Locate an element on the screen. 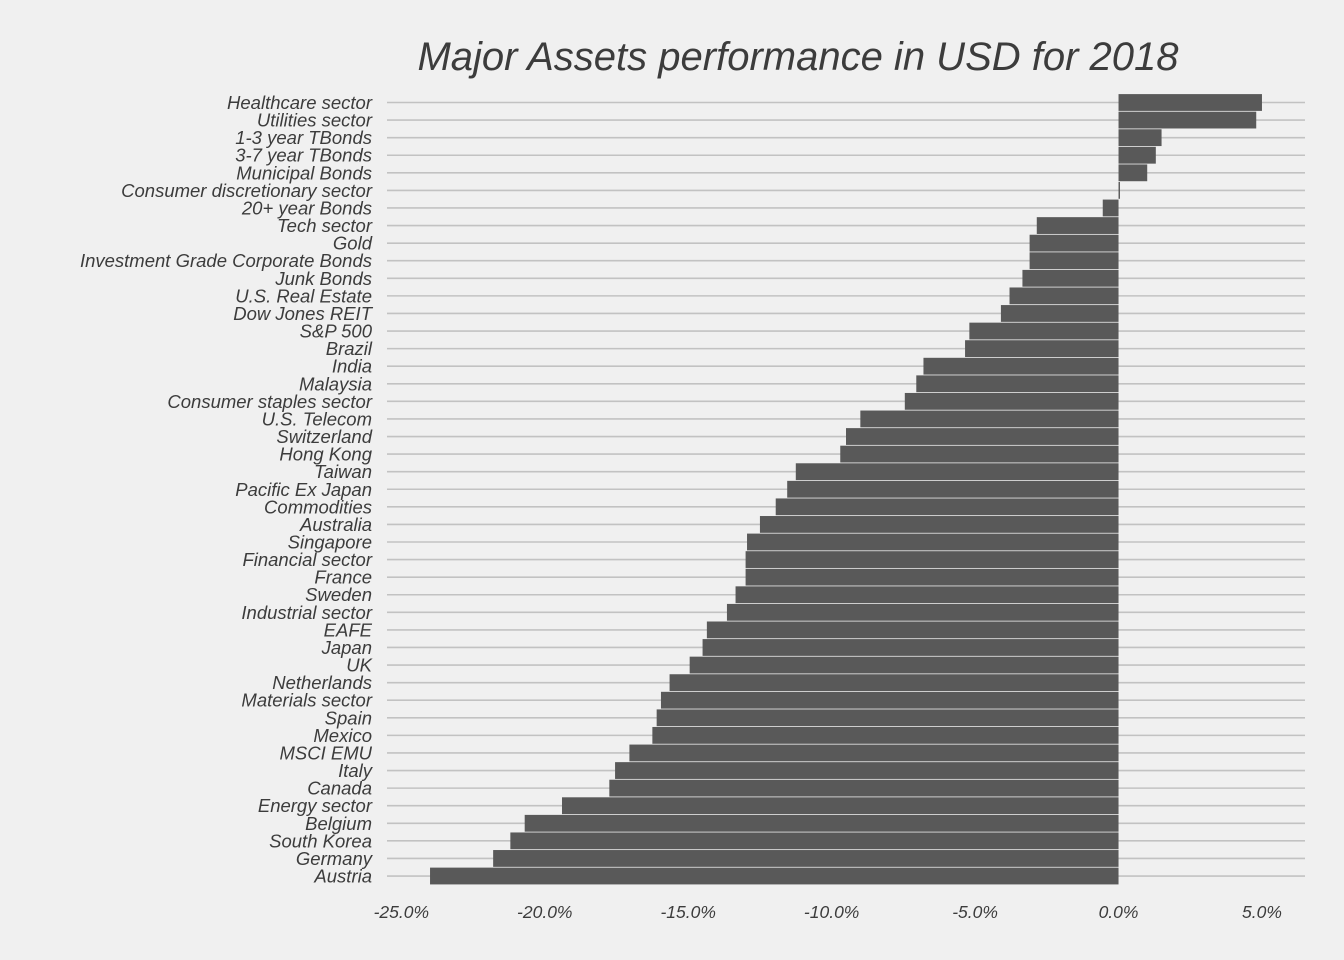  bar-consumer-discretionary-sector is located at coordinates (1119, 190).